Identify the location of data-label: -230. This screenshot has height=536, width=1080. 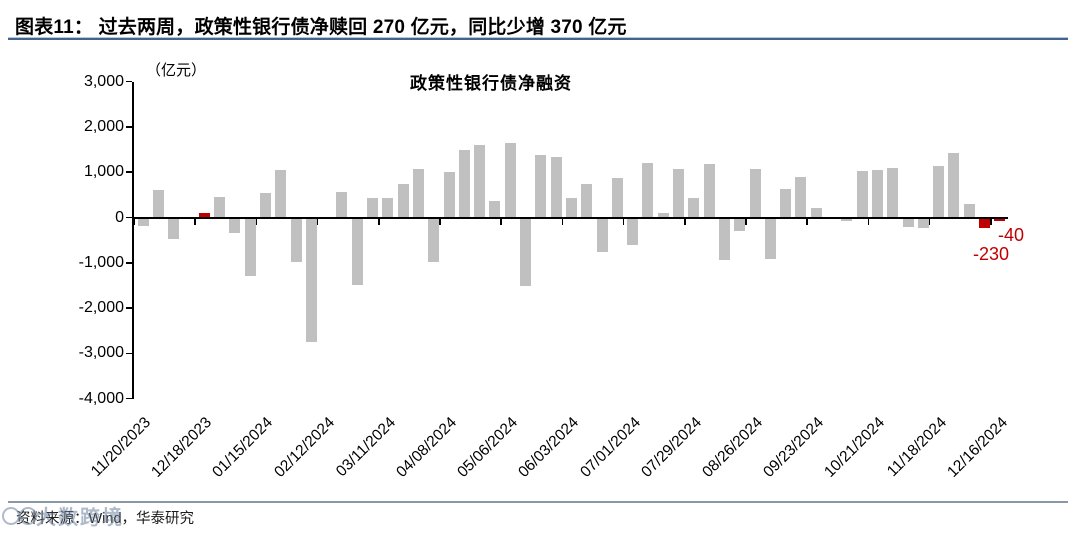
(990, 254).